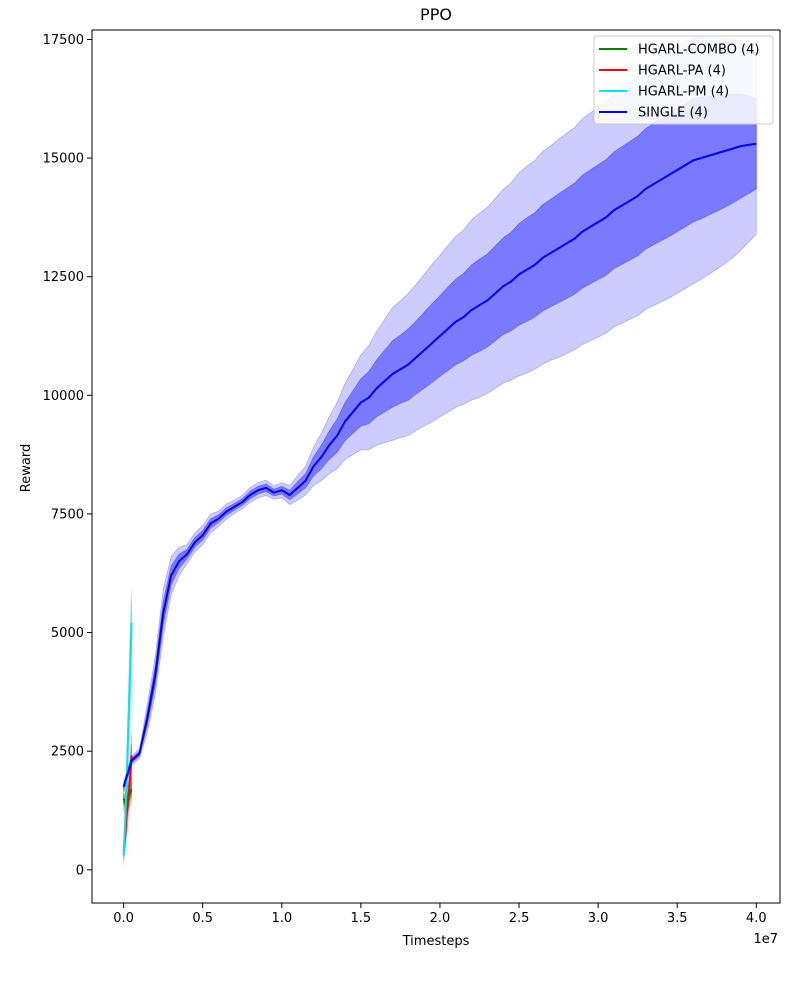 This screenshot has width=800, height=1000. What do you see at coordinates (80, 870) in the screenshot?
I see `y-tick-label: 0` at bounding box center [80, 870].